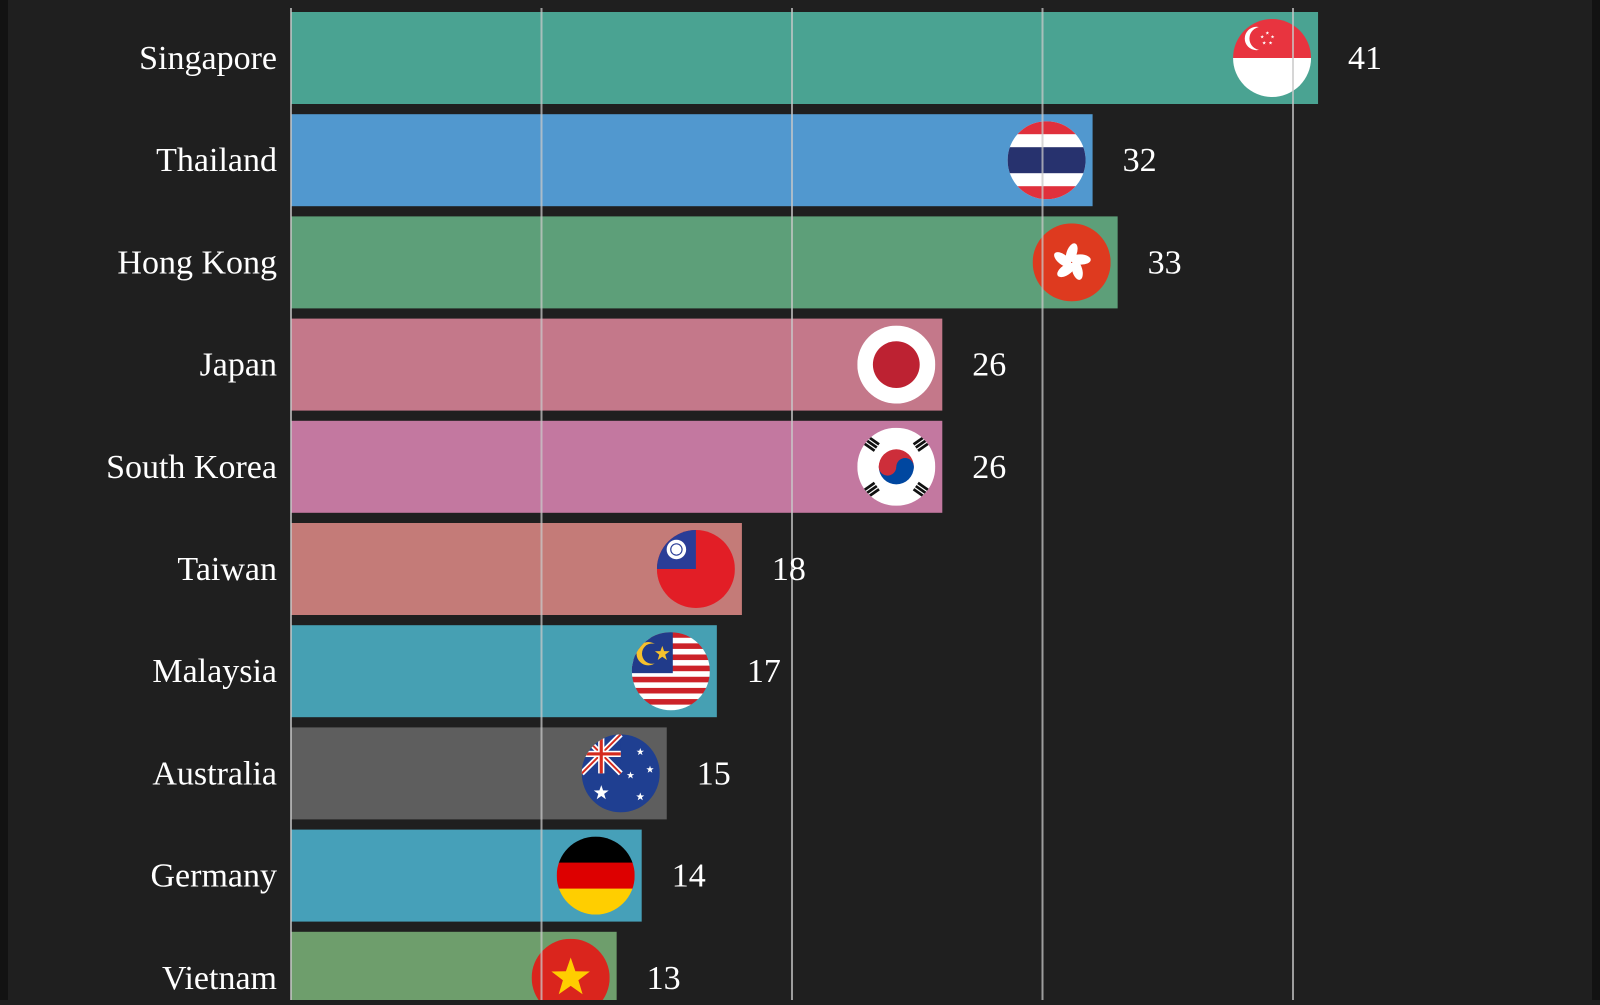 This screenshot has height=1005, width=1600. I want to click on value-label-vietnam: 13, so click(664, 978).